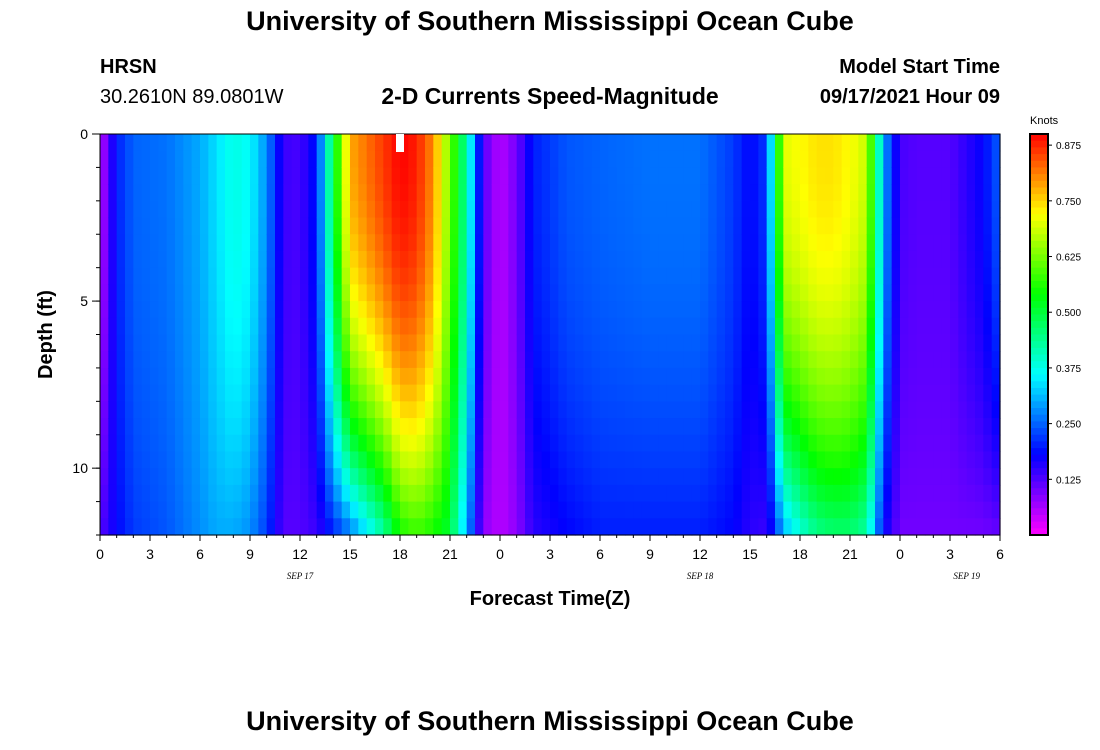  What do you see at coordinates (1068, 202) in the screenshot?
I see `colorbar-tick-label: 0.750` at bounding box center [1068, 202].